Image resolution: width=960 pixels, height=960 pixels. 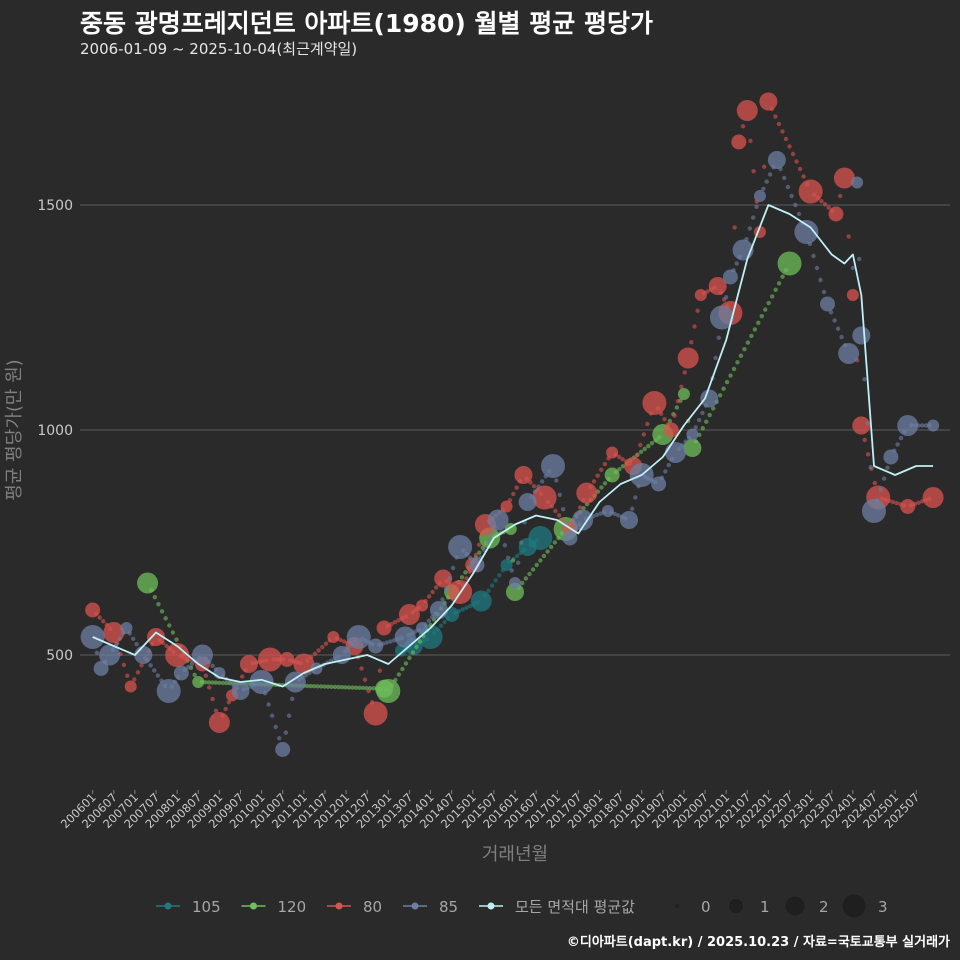 I want to click on size-legend-label: 2, so click(x=824, y=907).